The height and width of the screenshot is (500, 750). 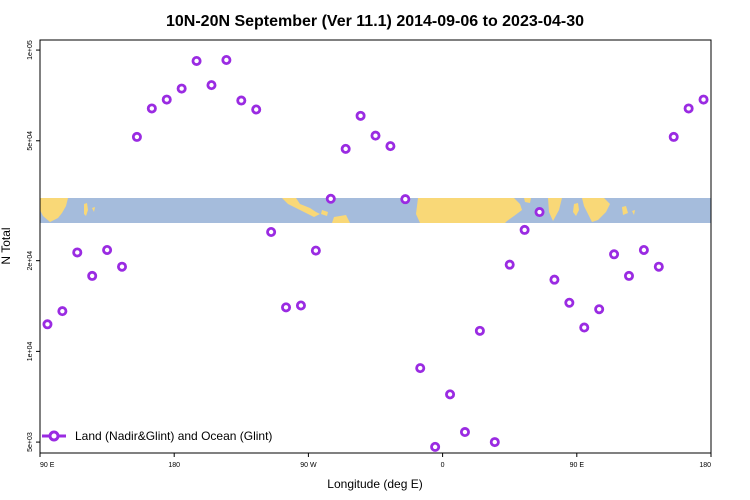 What do you see at coordinates (33, 246) in the screenshot?
I see `y-axis: 5e+03 1e+04 2e+04 5e+04 1e+05` at bounding box center [33, 246].